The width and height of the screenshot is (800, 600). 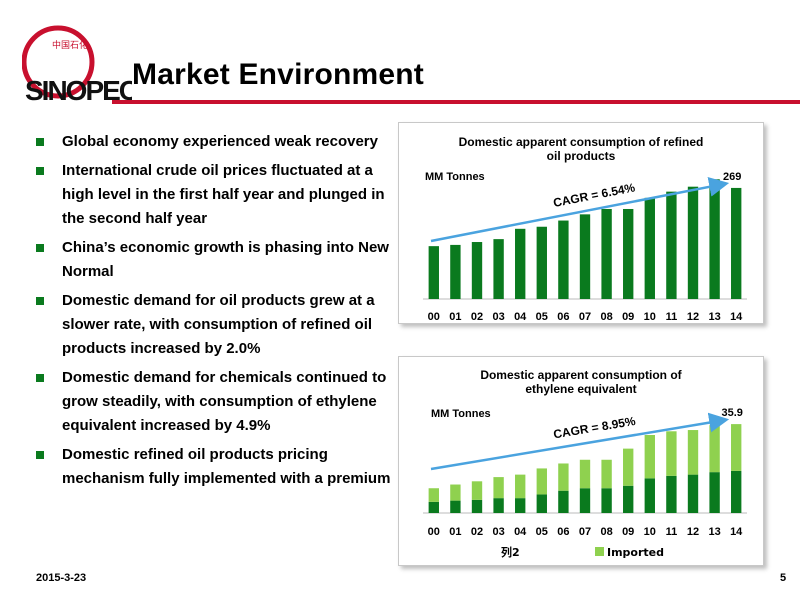 What do you see at coordinates (220, 141) in the screenshot?
I see `bullet-text: Global economy experienced weak recovery` at bounding box center [220, 141].